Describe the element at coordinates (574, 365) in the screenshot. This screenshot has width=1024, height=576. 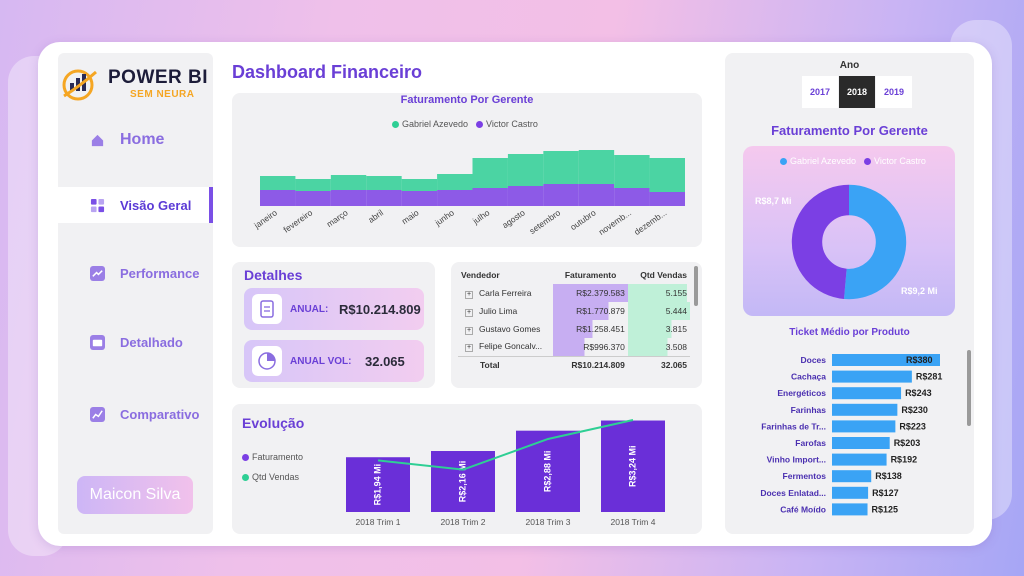
I see `table-total-row: Total R$10.214.809 32.065` at that location.